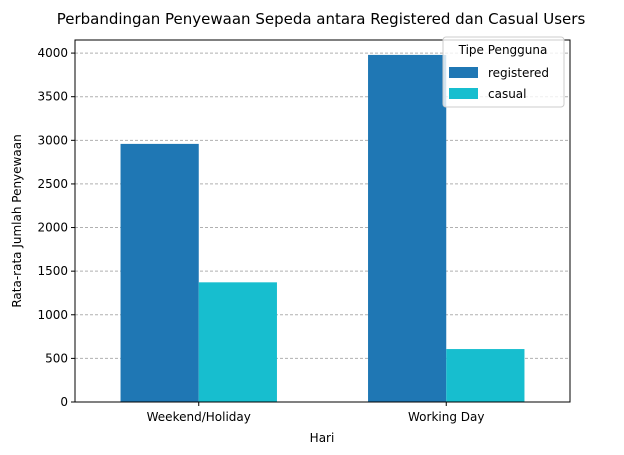 Image resolution: width=624 pixels, height=455 pixels. I want to click on legend-items: registered casual, so click(499, 83).